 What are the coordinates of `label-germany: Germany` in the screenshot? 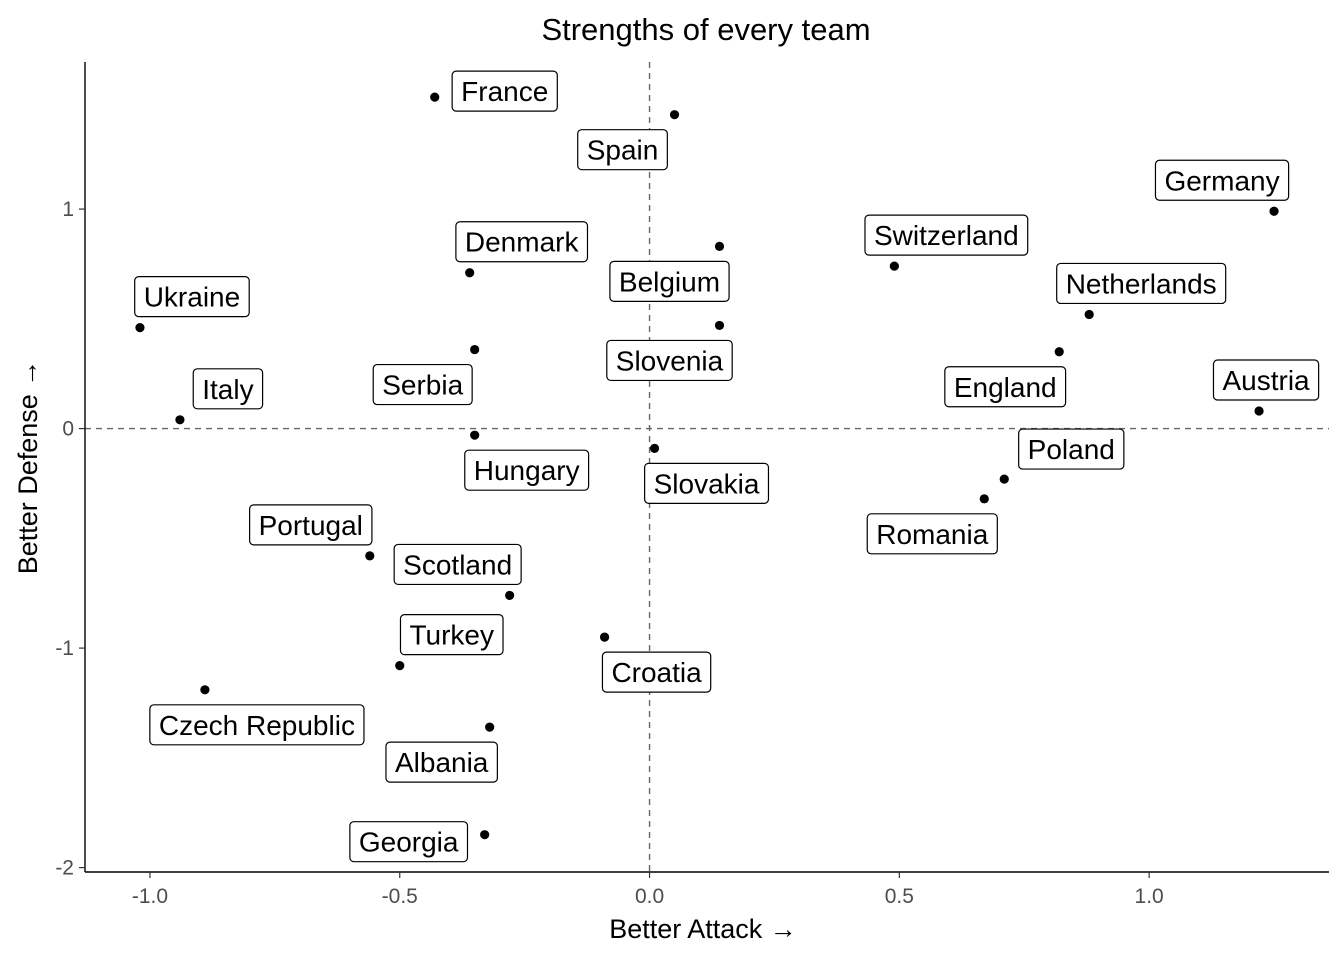 It's located at (1222, 180).